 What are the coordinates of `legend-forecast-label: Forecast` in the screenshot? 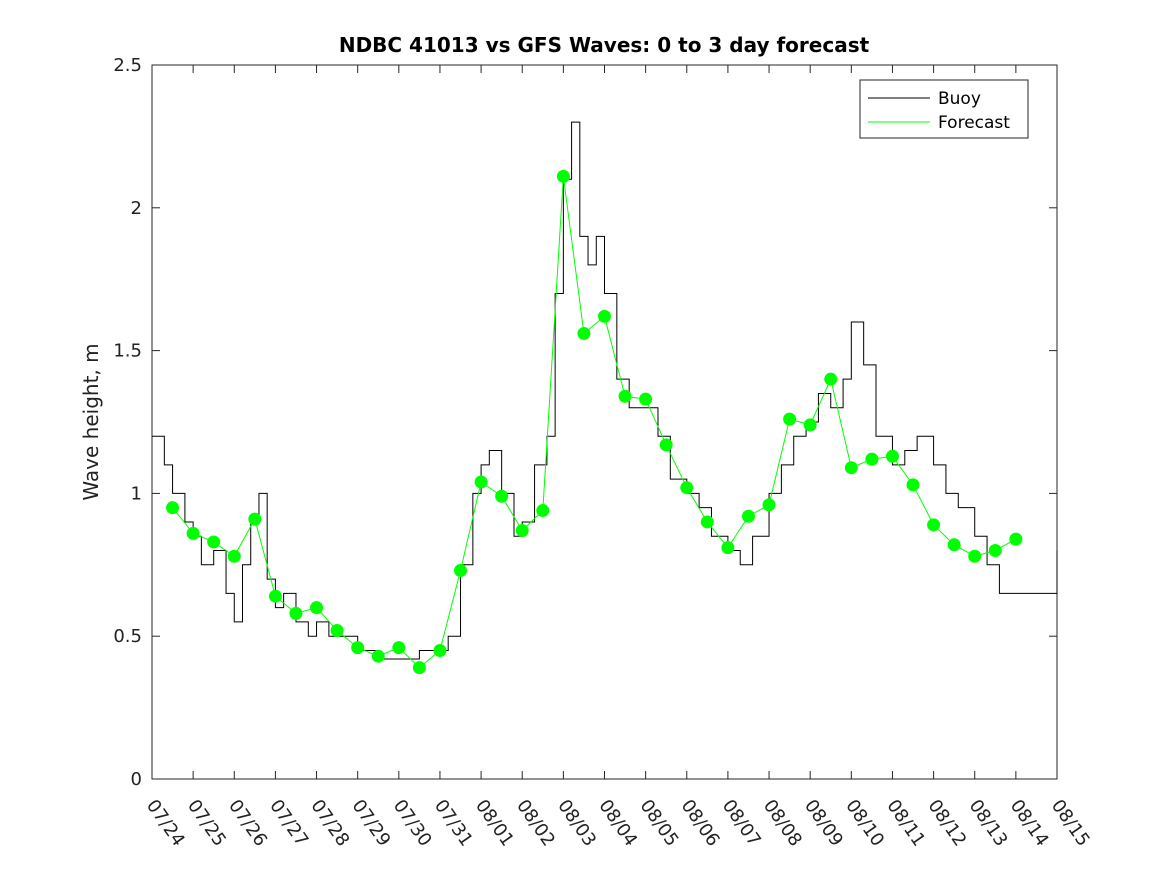 It's located at (974, 123).